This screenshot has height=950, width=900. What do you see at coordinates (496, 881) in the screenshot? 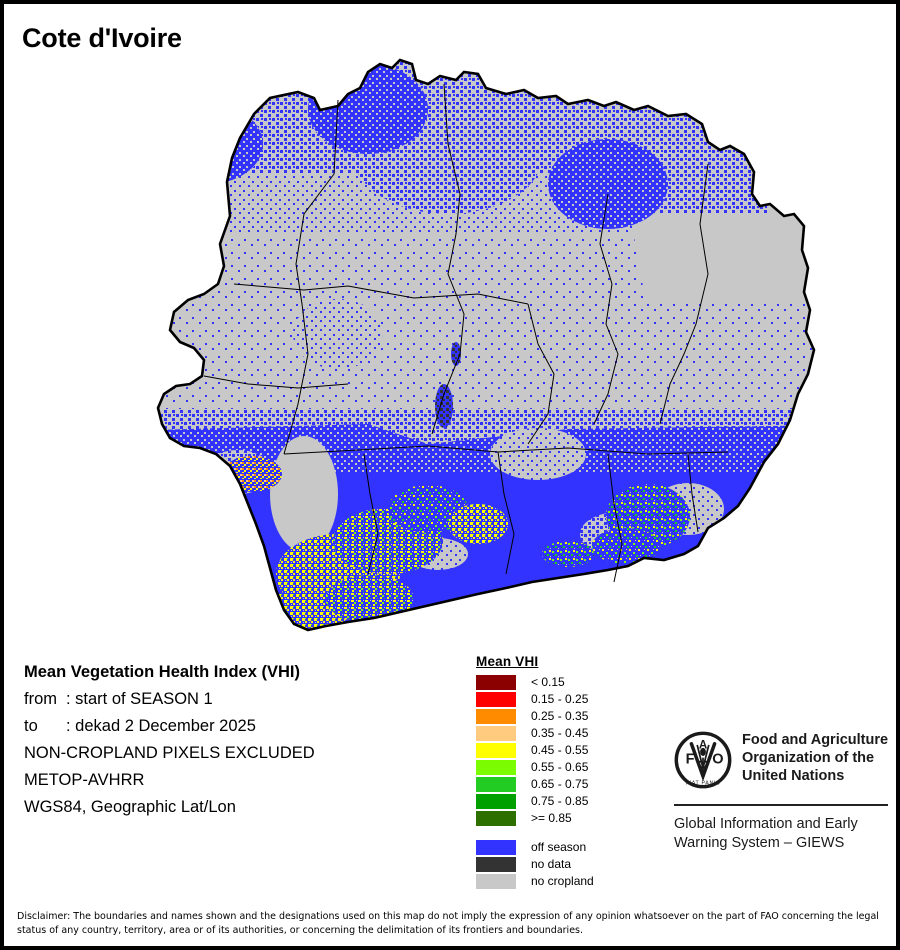
I see `legend-swatch-no-cropland` at bounding box center [496, 881].